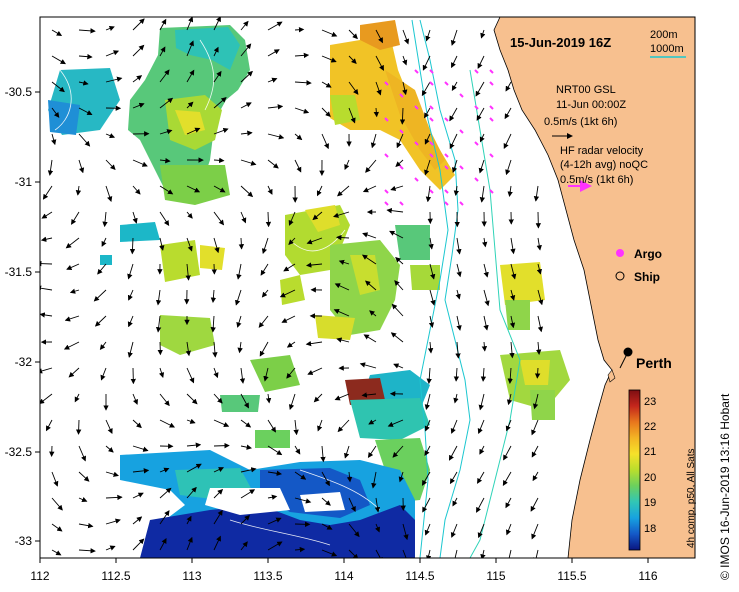  What do you see at coordinates (343, 576) in the screenshot?
I see `x-tick-label: 114` at bounding box center [343, 576].